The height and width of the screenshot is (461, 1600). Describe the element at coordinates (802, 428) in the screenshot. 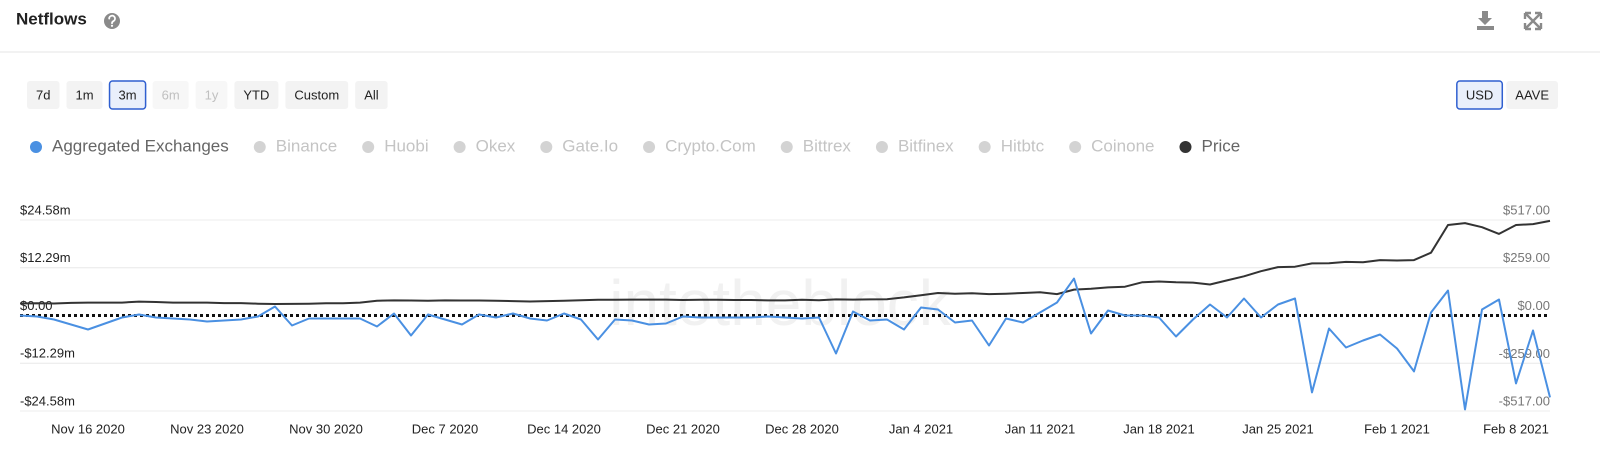

I see `x-tick-label: Dec 28 2020` at that location.